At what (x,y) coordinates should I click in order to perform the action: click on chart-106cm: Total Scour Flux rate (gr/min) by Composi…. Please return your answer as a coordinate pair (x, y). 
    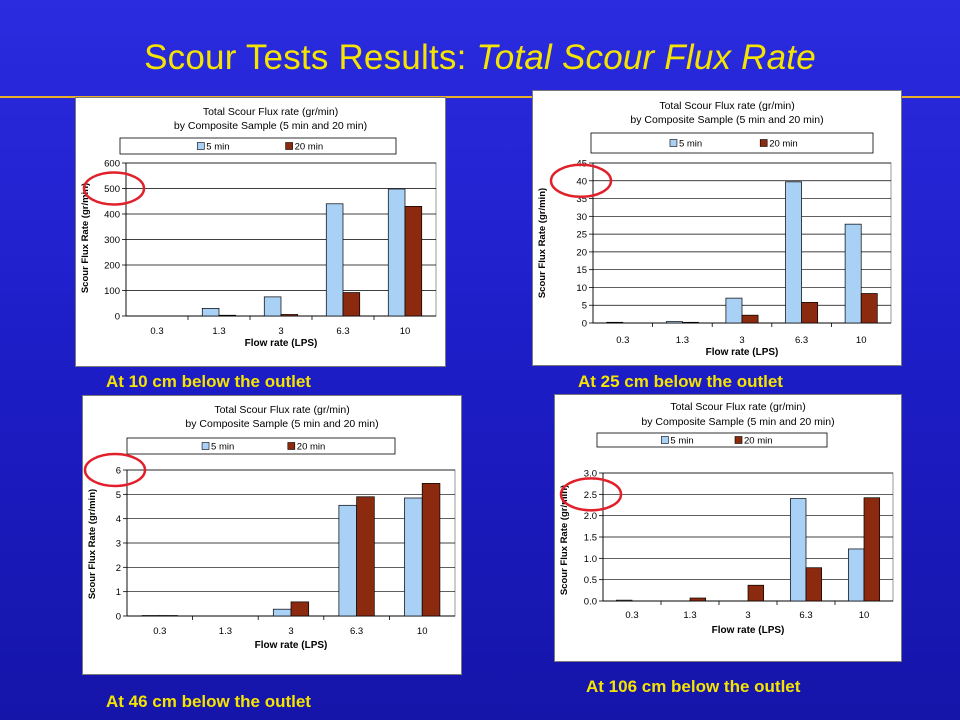
    Looking at the image, I should click on (726, 518).